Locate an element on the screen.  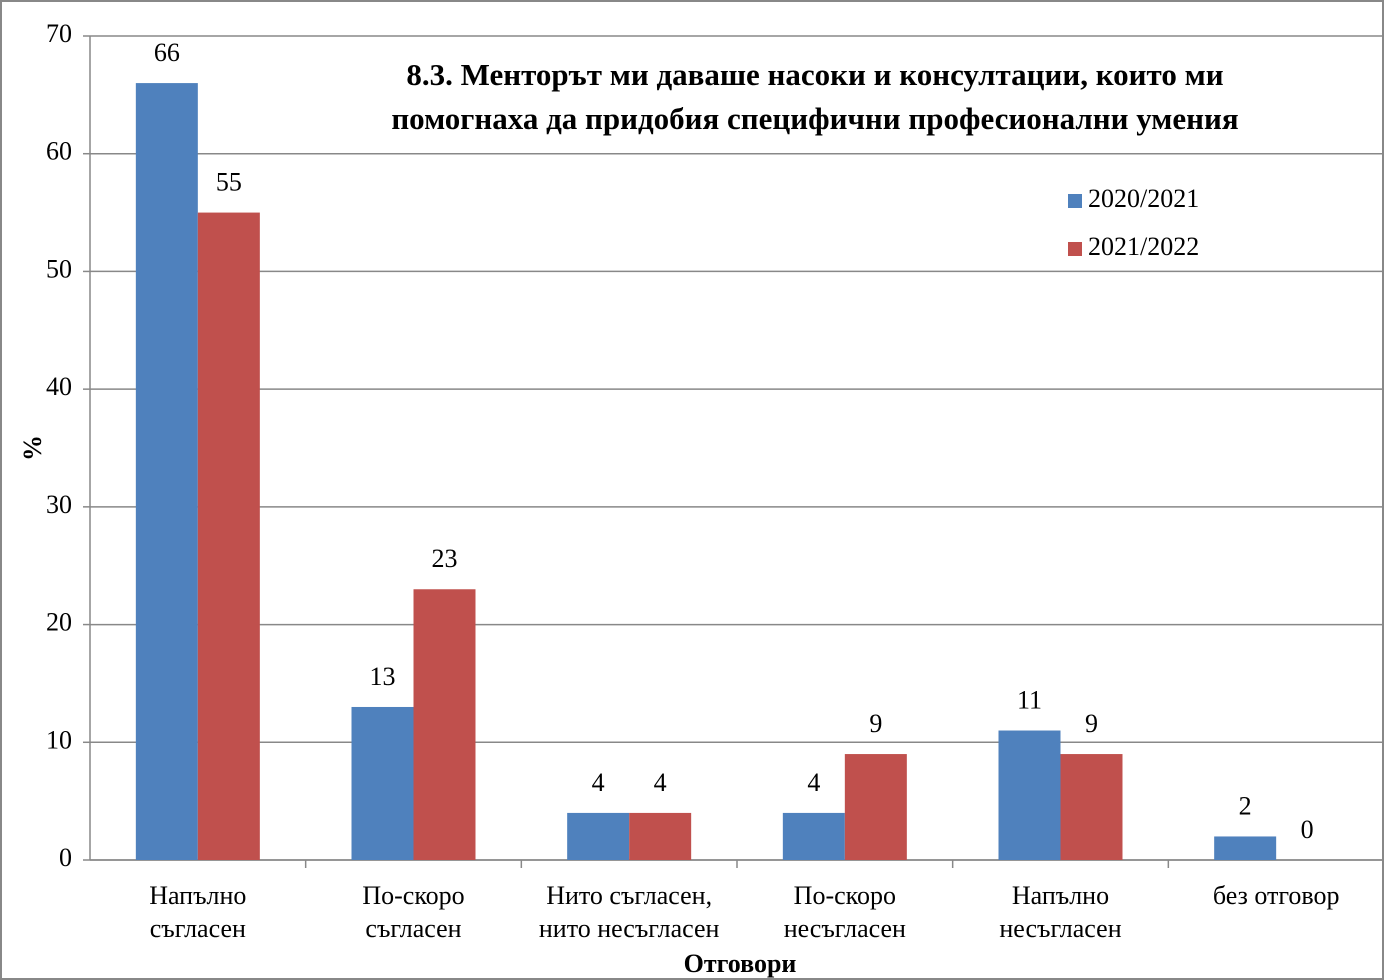
y-tick-label: 10 is located at coordinates (59, 739).